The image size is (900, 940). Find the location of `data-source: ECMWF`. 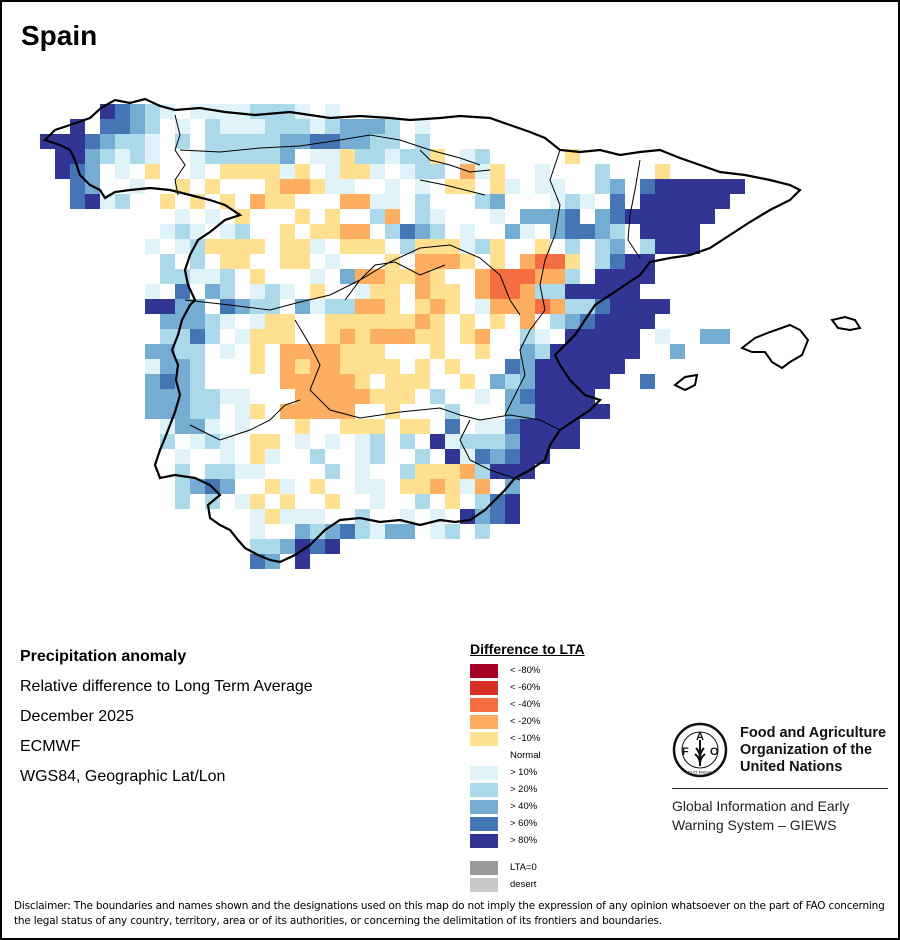

data-source: ECMWF is located at coordinates (50, 746).